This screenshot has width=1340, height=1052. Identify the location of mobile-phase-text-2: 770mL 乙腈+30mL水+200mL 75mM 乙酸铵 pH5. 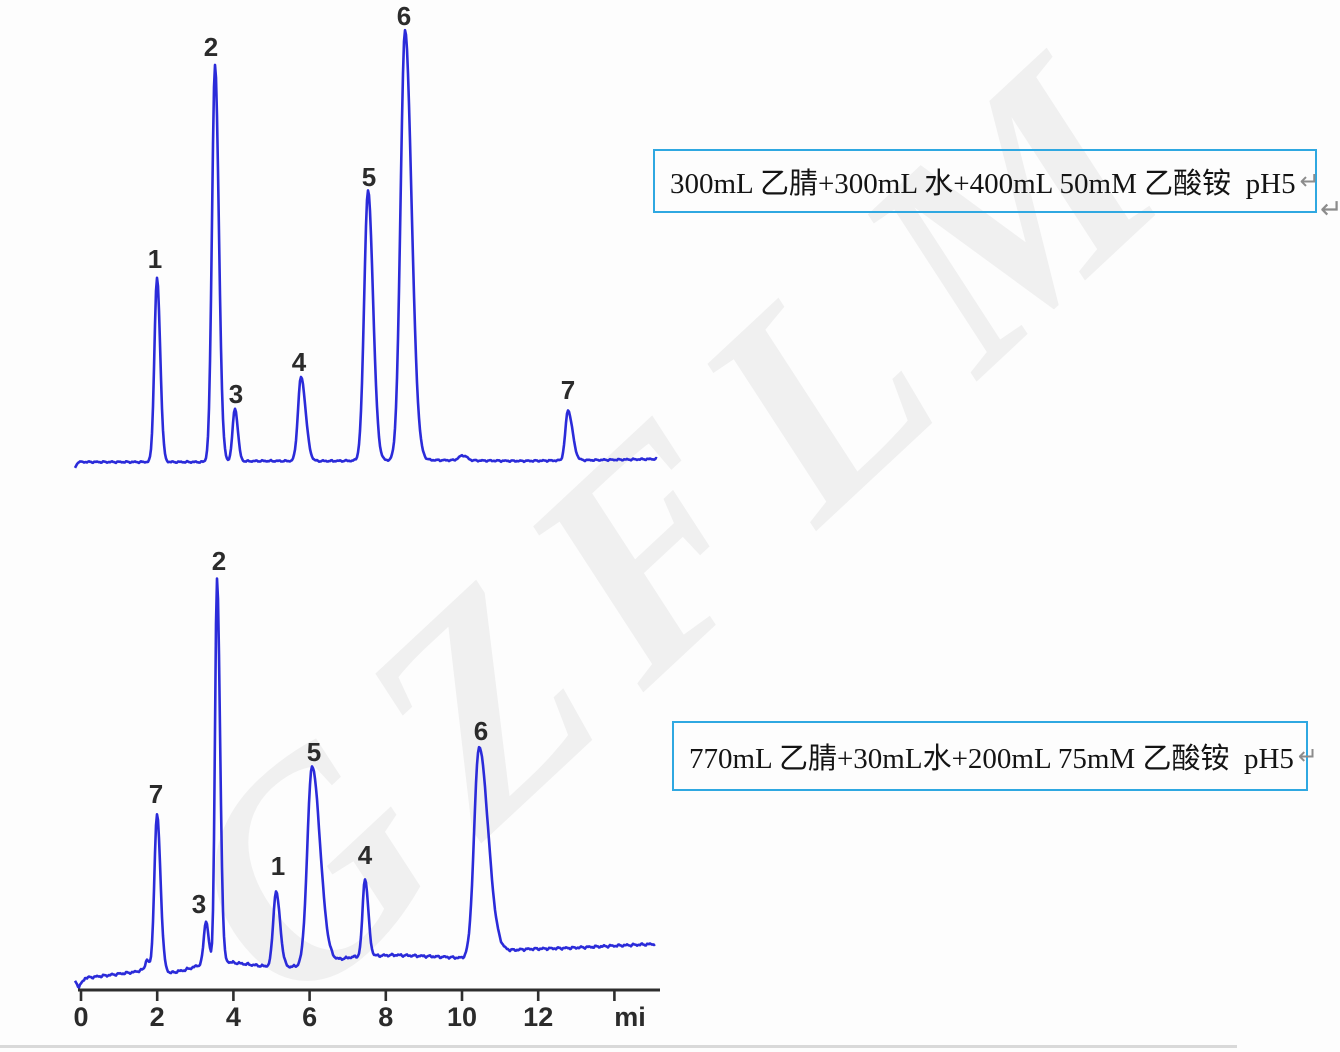
(991, 759).